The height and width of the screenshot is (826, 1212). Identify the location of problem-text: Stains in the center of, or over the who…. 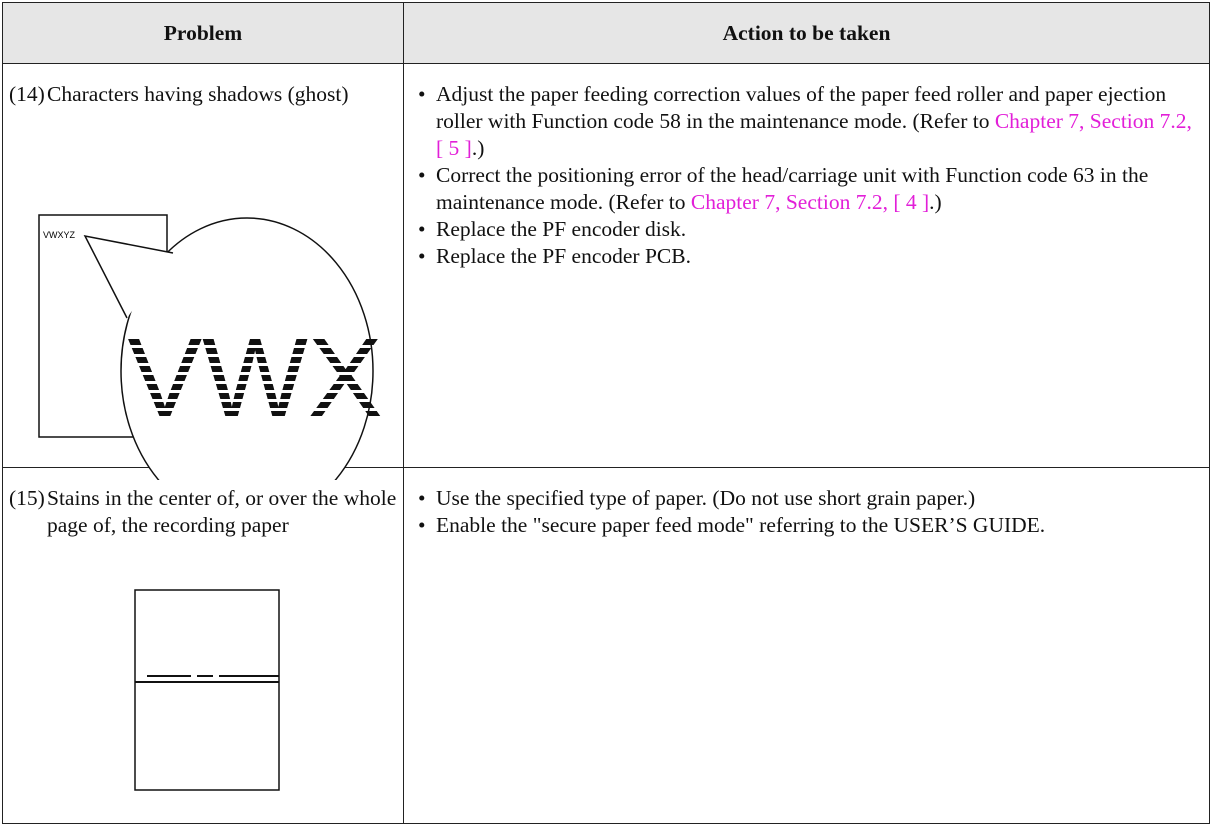
(222, 511).